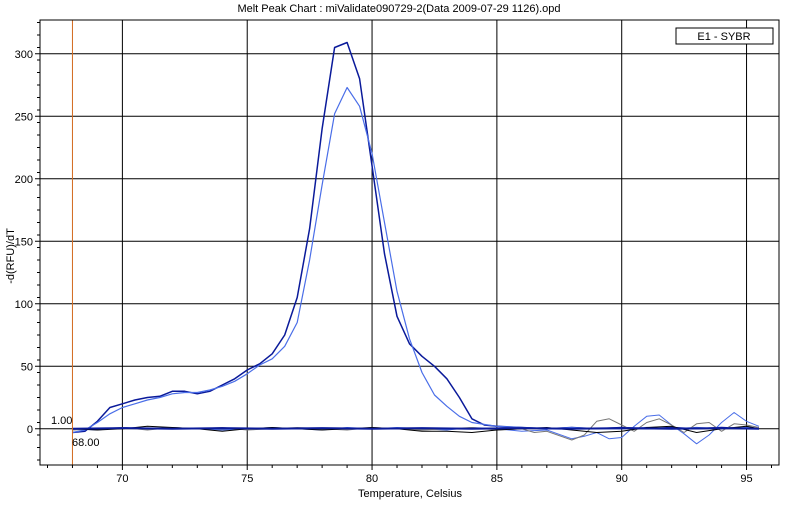 Image resolution: width=800 pixels, height=505 pixels. I want to click on threshold-label: 1.00, so click(61, 421).